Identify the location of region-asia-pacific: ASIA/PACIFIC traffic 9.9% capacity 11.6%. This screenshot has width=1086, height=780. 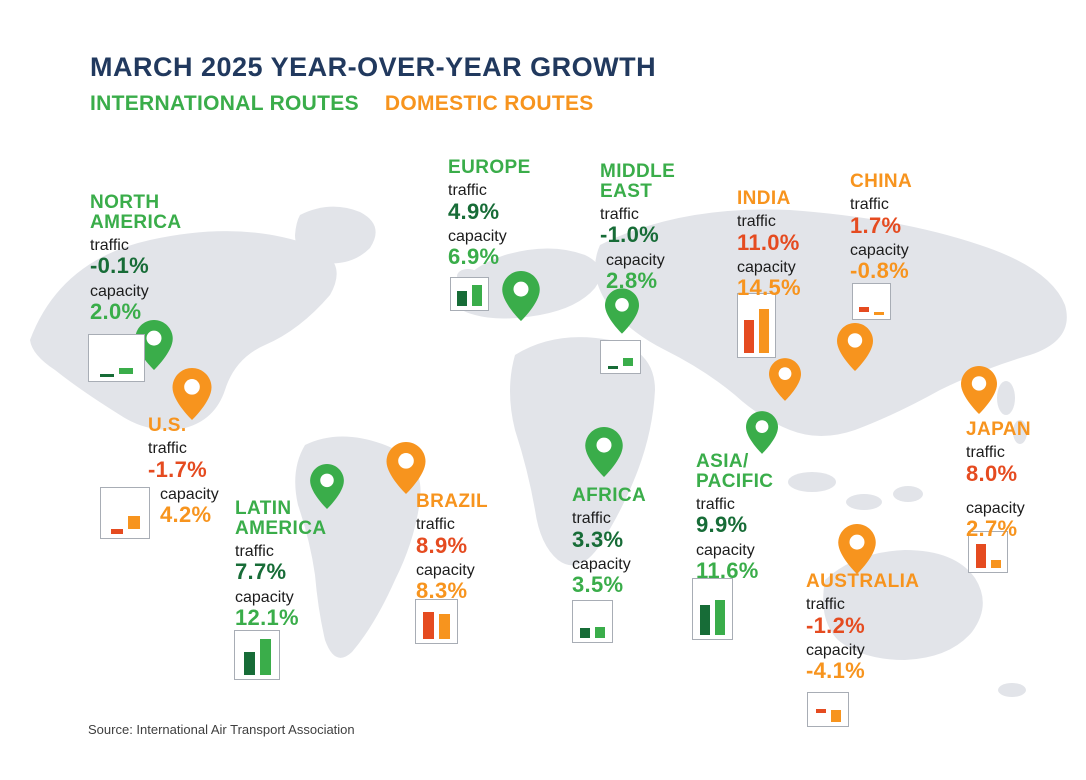
(766, 517).